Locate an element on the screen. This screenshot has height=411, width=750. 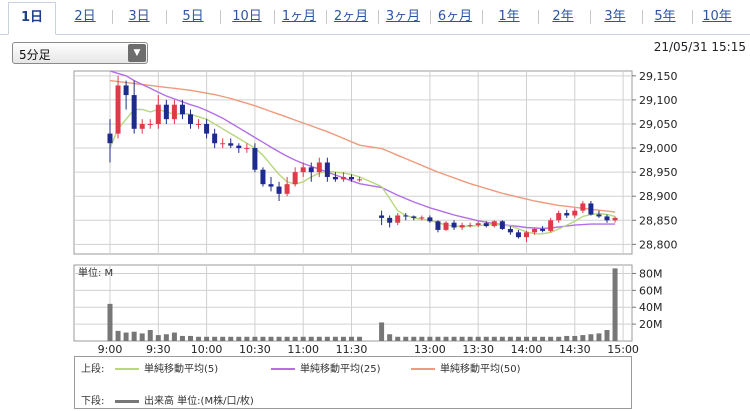
tab-2-days: 2日 is located at coordinates (85, 16).